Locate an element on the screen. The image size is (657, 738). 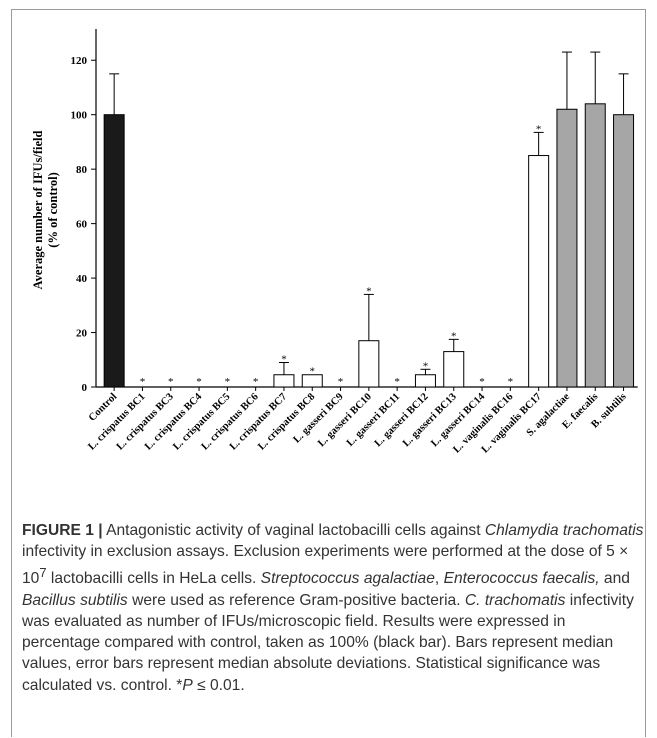
y-tick-label: 20 is located at coordinates (82, 334).